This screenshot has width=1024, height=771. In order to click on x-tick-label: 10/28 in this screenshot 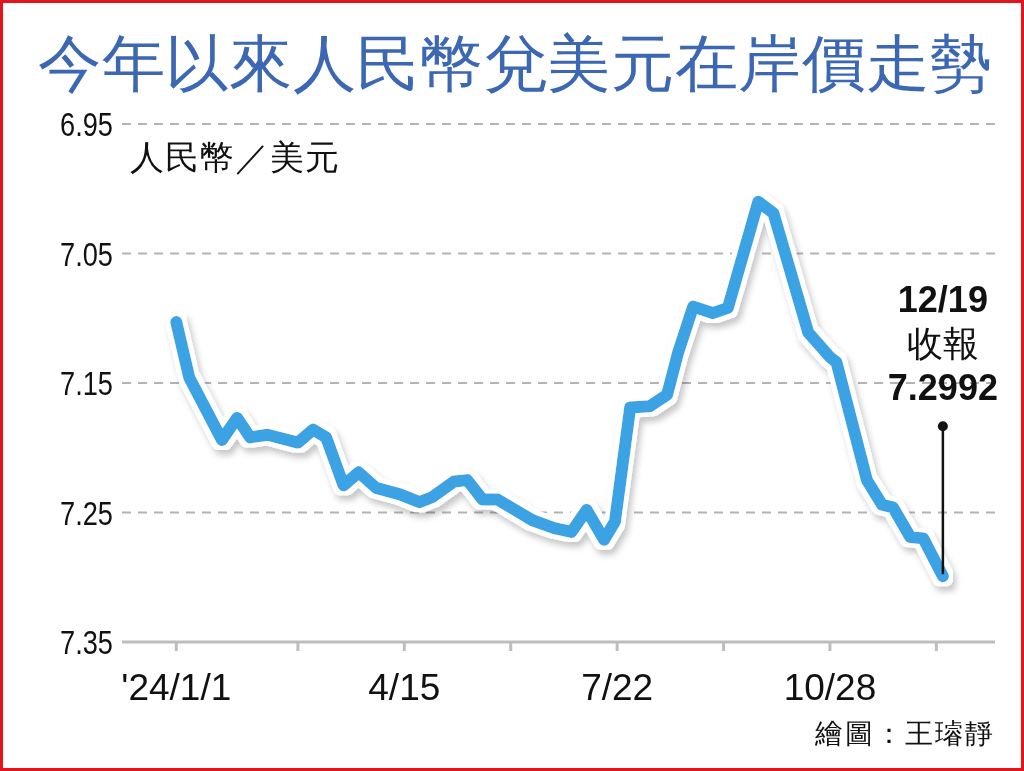, I will do `click(830, 687)`.